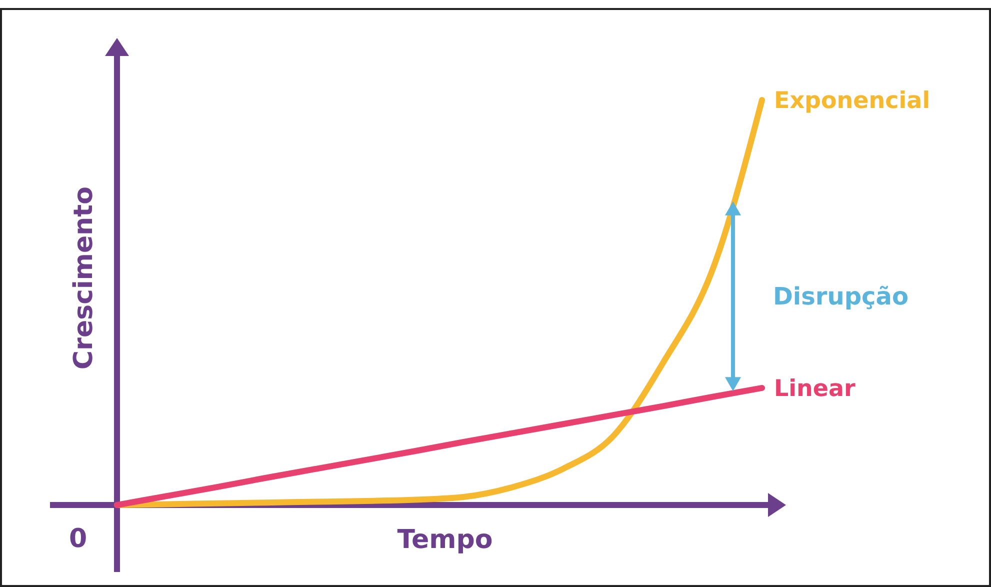 This screenshot has height=587, width=991. What do you see at coordinates (852, 101) in the screenshot?
I see `series-label: Exponencial` at bounding box center [852, 101].